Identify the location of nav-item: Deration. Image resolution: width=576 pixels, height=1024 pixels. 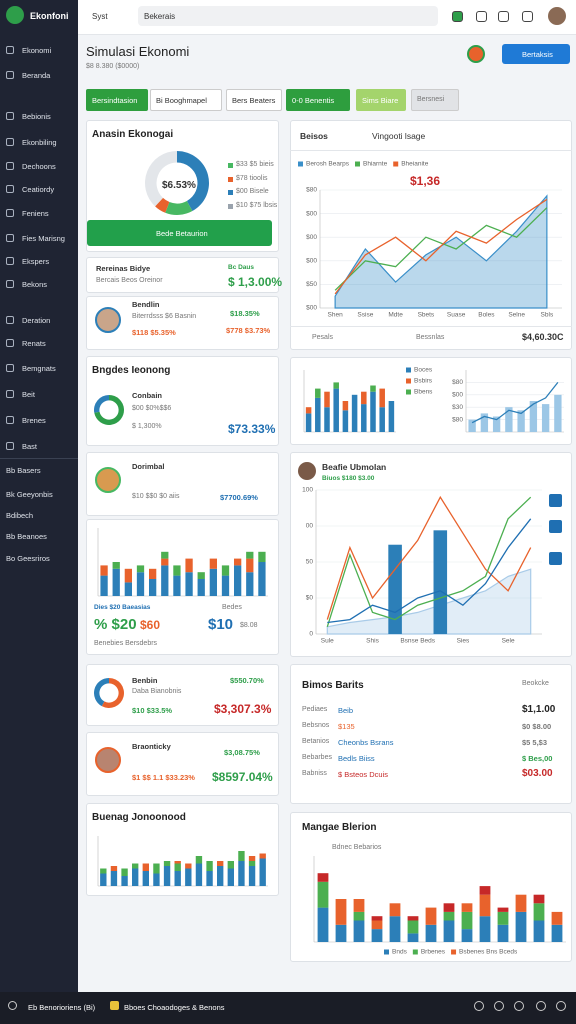
(36, 320).